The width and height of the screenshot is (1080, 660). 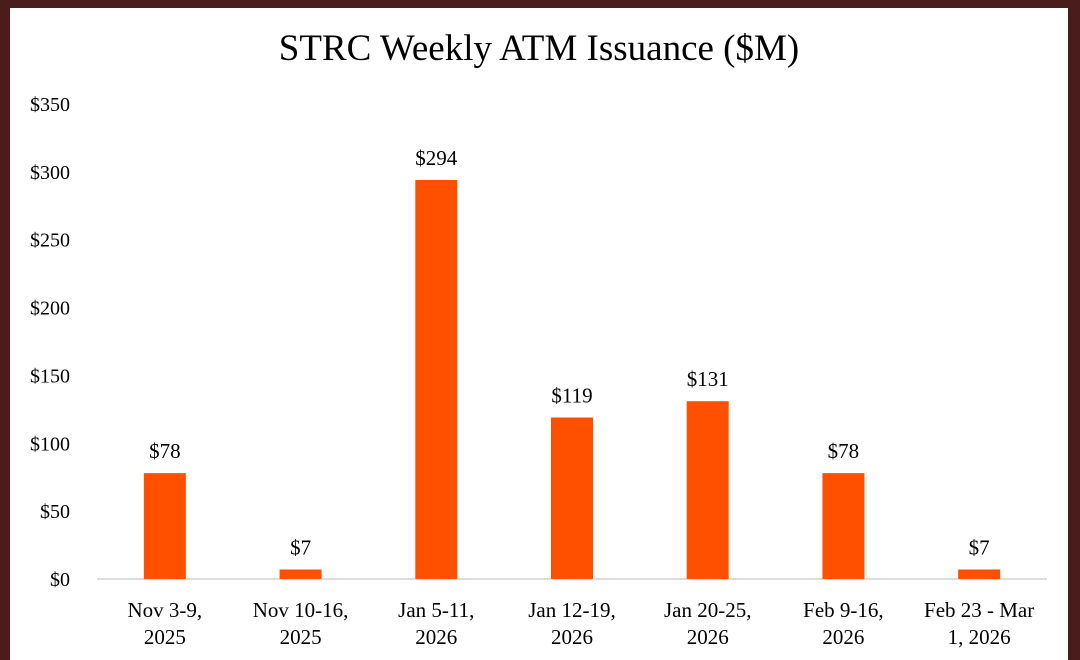 What do you see at coordinates (708, 623) in the screenshot?
I see `x-category-label: Jan 20-25, 2026` at bounding box center [708, 623].